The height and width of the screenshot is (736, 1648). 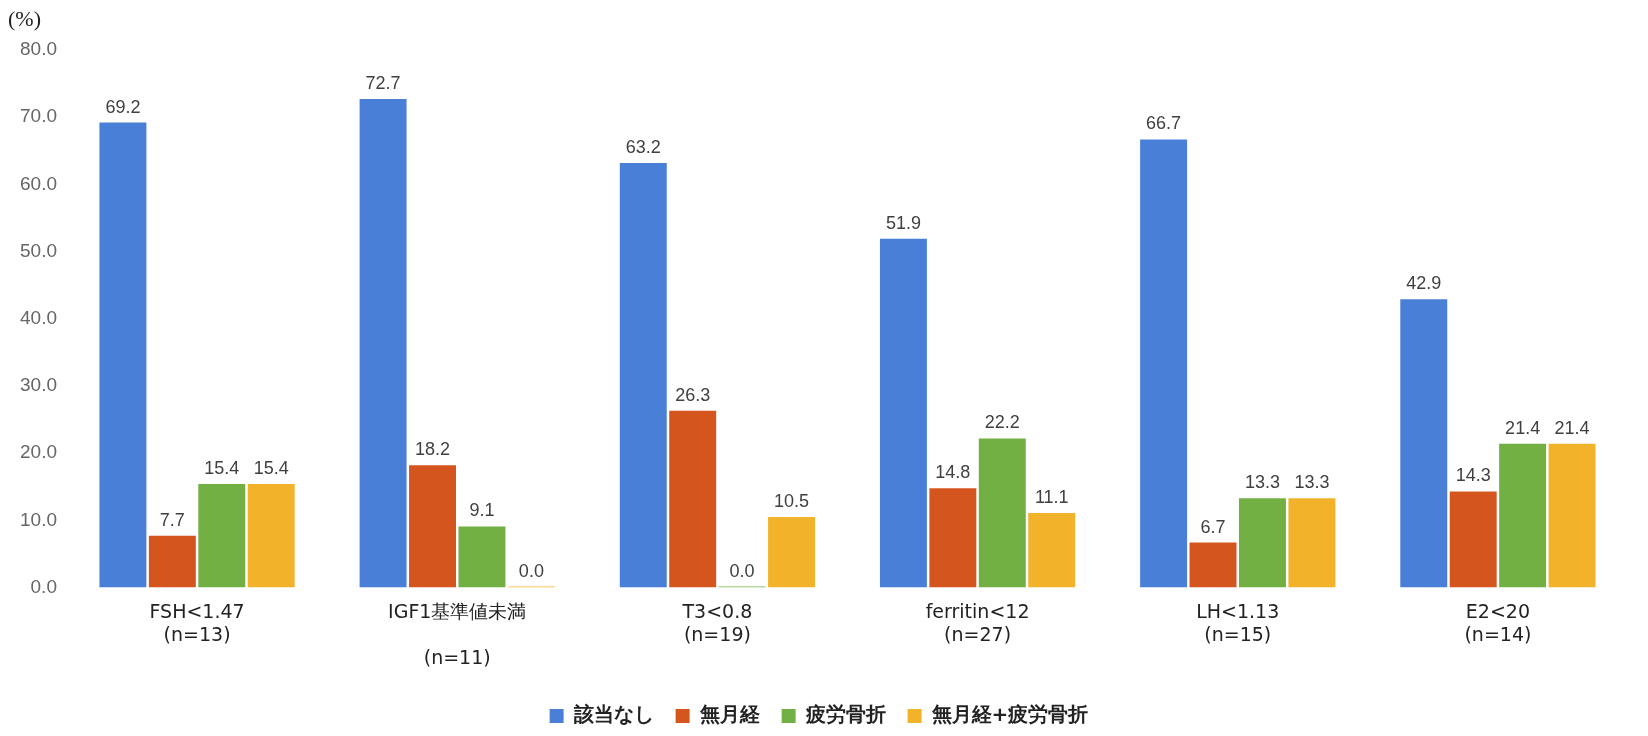 What do you see at coordinates (845, 714) in the screenshot?
I see `legend-label: 疲労骨折` at bounding box center [845, 714].